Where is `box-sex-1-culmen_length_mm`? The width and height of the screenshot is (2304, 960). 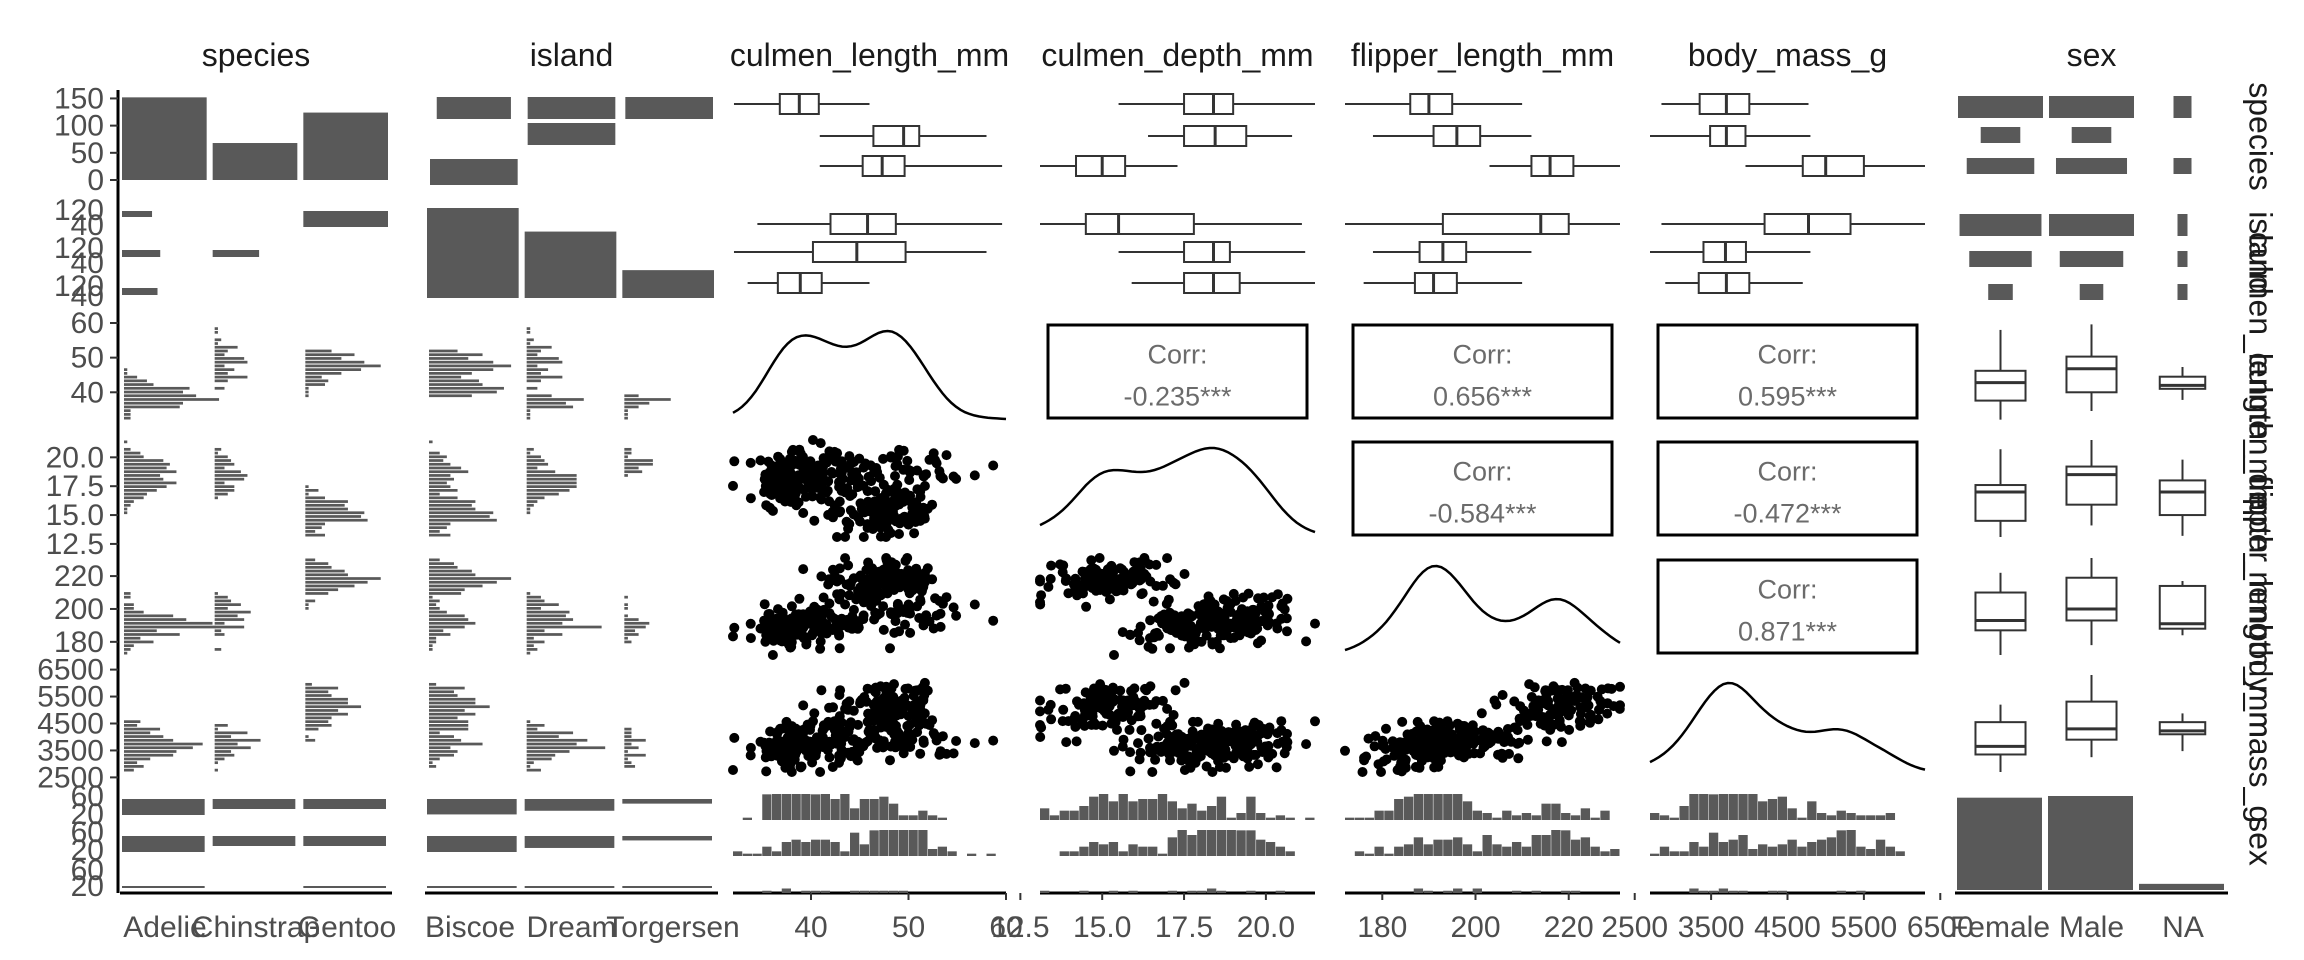
box-sex-1-culmen_length_mm is located at coordinates (2091, 367).